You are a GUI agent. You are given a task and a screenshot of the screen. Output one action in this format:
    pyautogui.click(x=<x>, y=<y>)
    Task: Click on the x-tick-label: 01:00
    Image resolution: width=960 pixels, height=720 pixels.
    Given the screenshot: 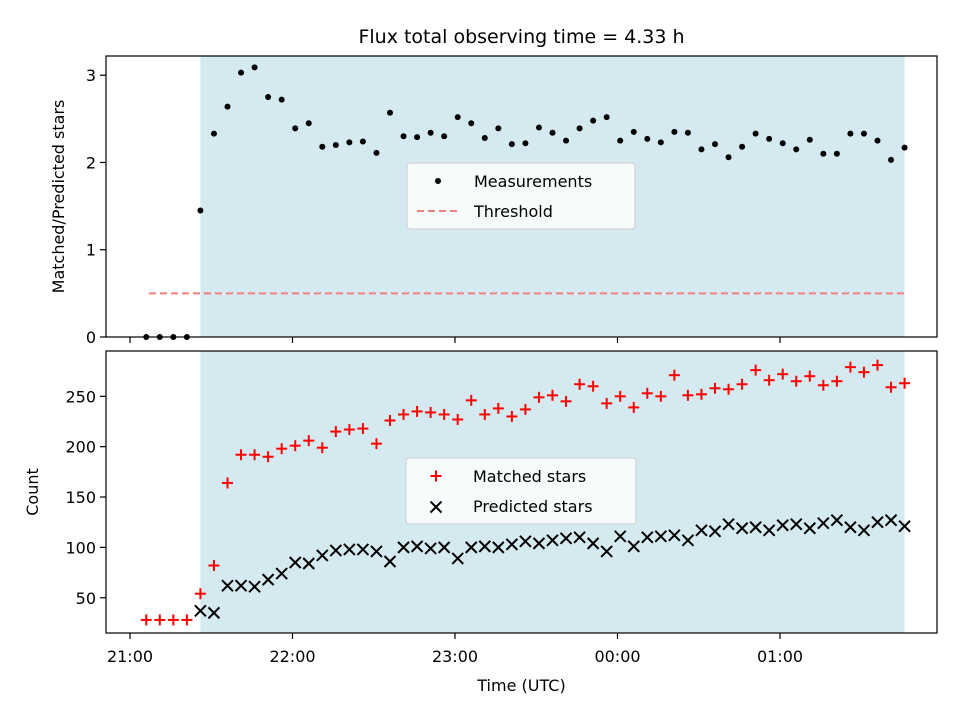 What is the action you would take?
    pyautogui.click(x=780, y=656)
    